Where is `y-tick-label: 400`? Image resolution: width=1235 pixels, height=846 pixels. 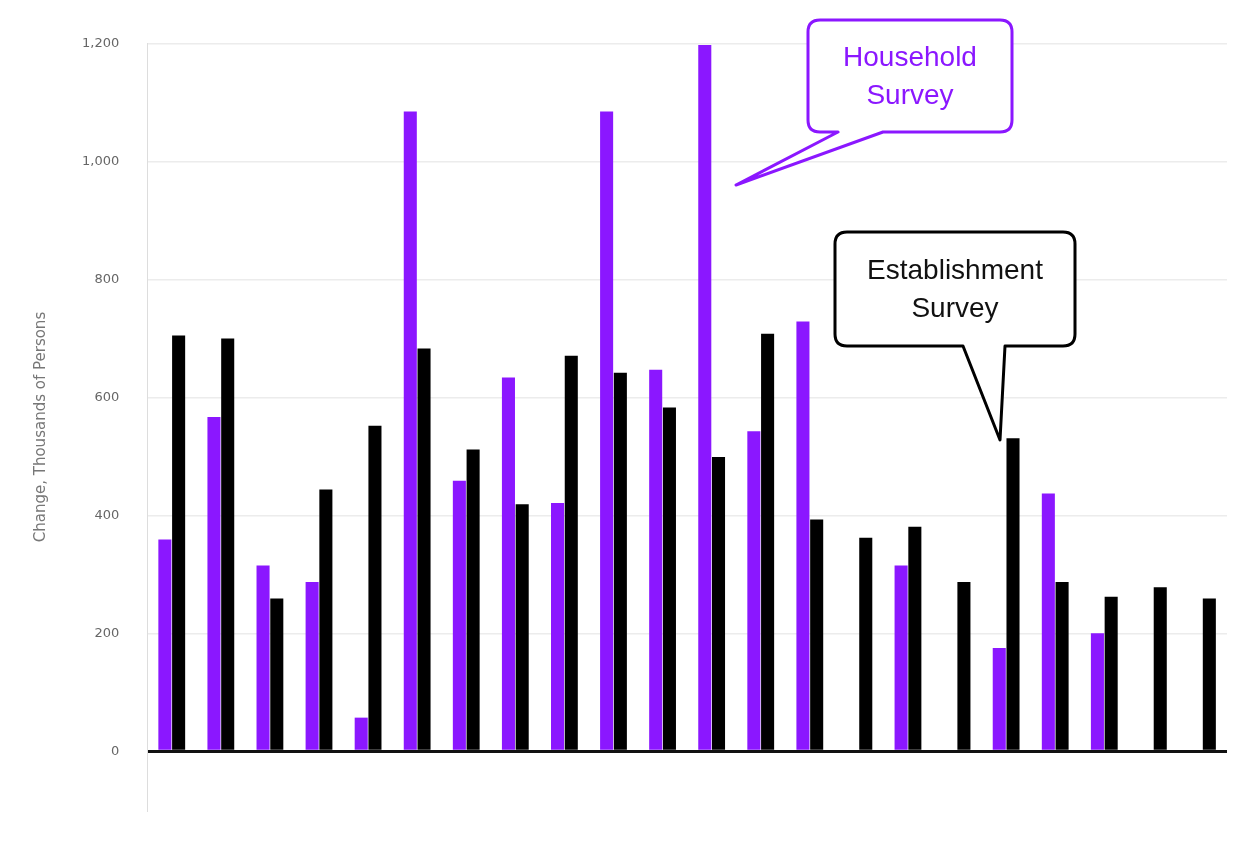
y-tick-label: 400 is located at coordinates (107, 514).